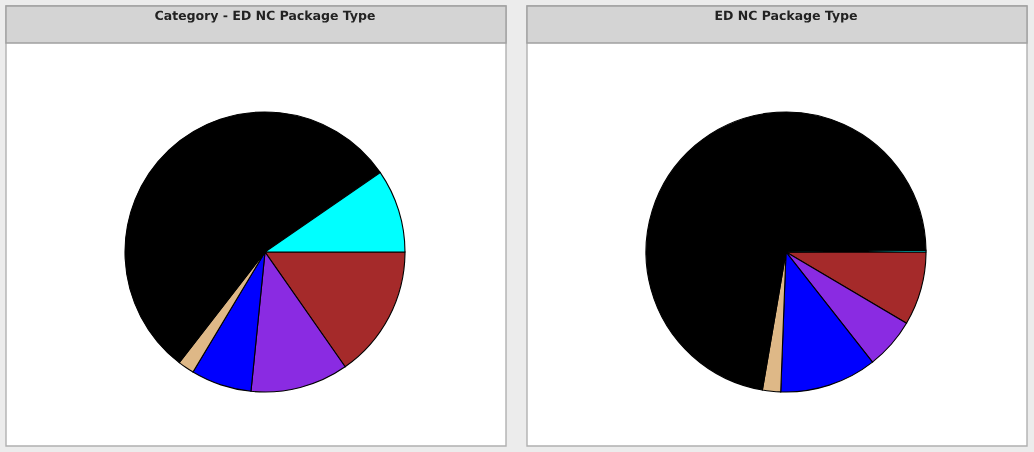  I want to click on chart-title: Category - ED NC Package Type, so click(265, 16).